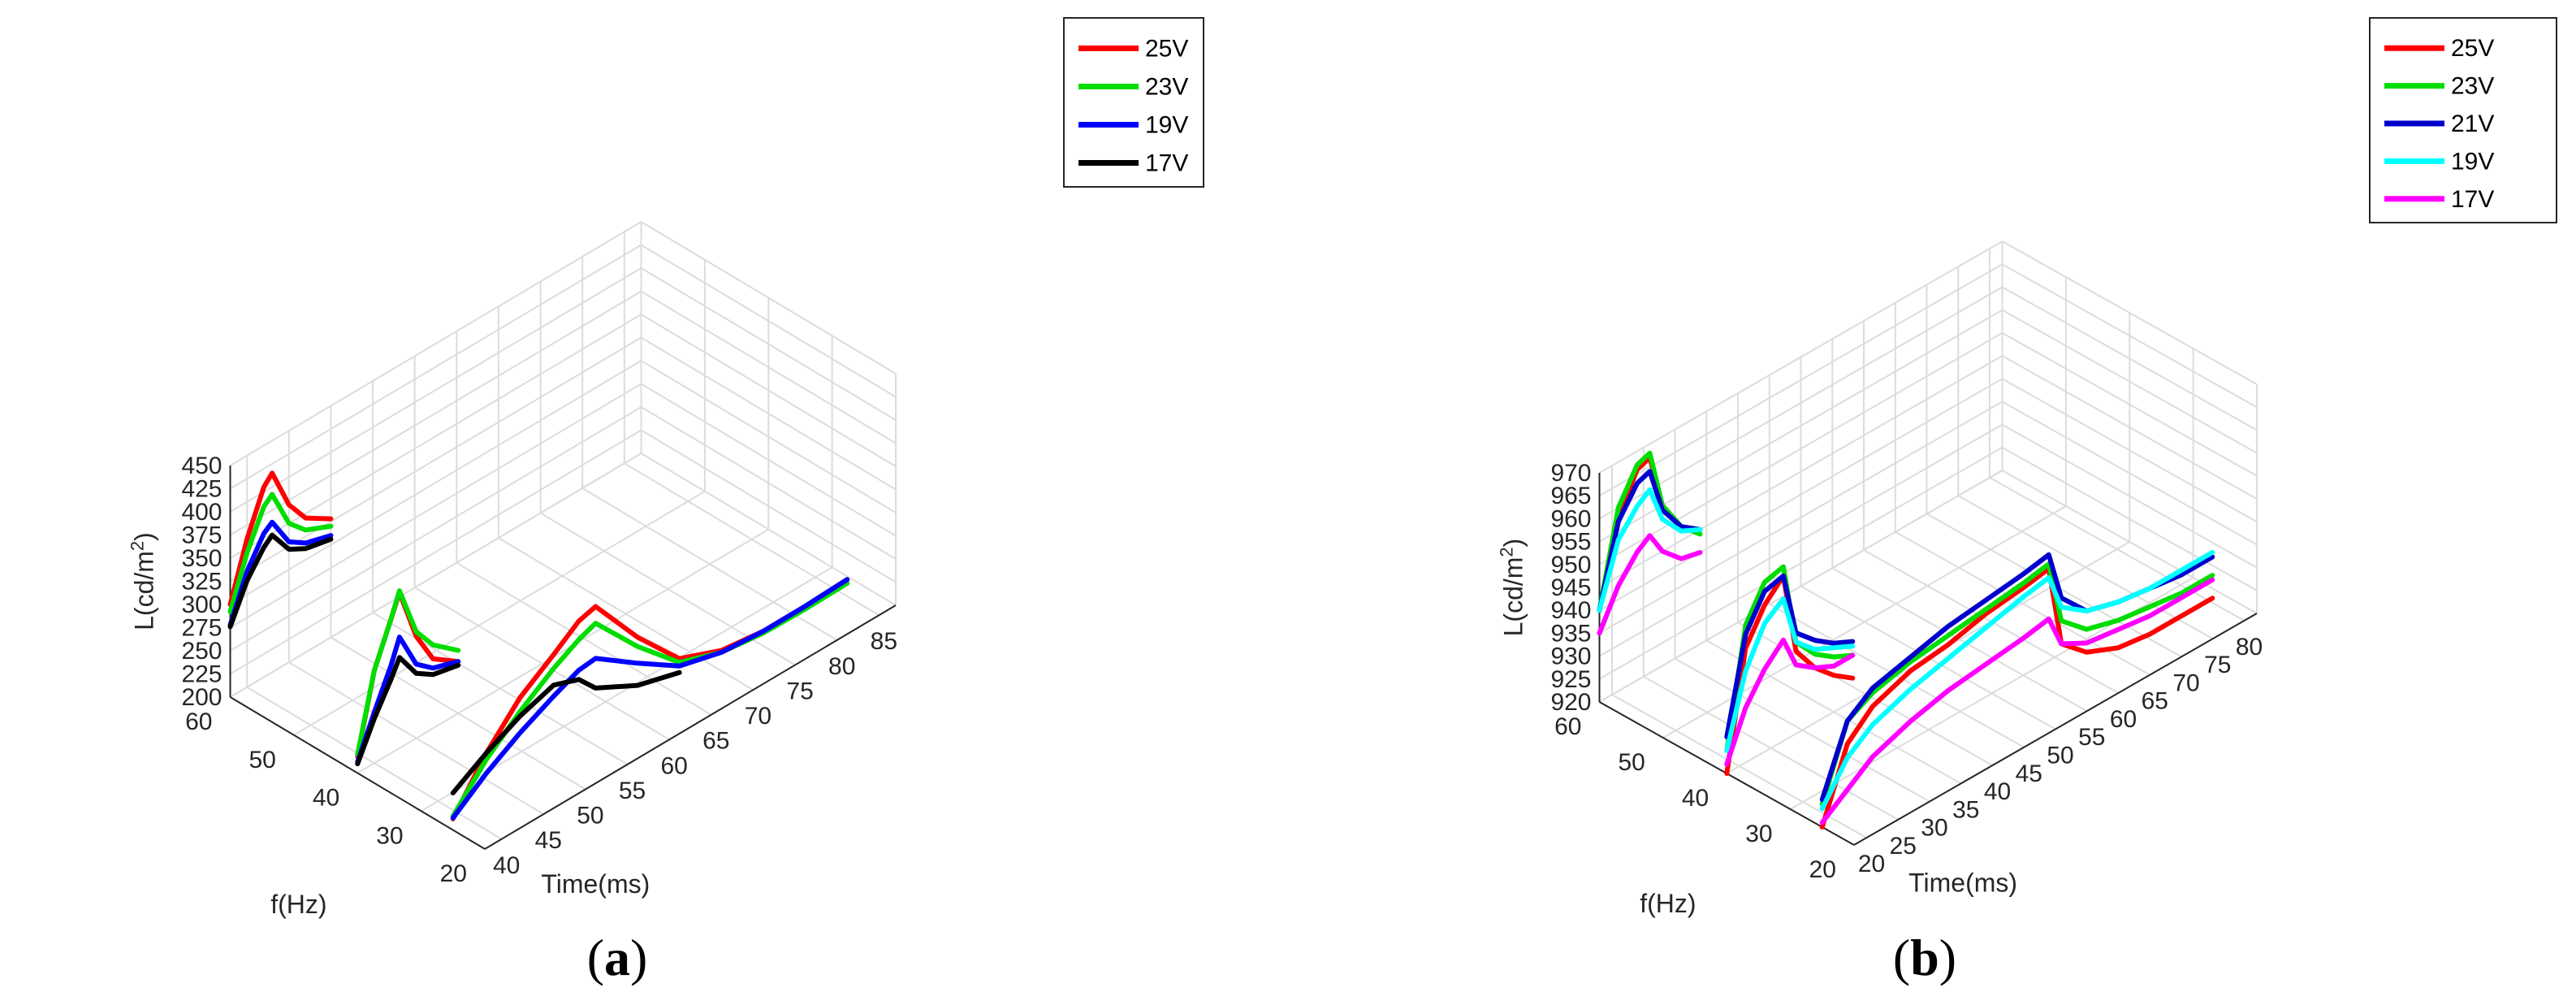  What do you see at coordinates (1570, 496) in the screenshot?
I see `z-tick-label: 965` at bounding box center [1570, 496].